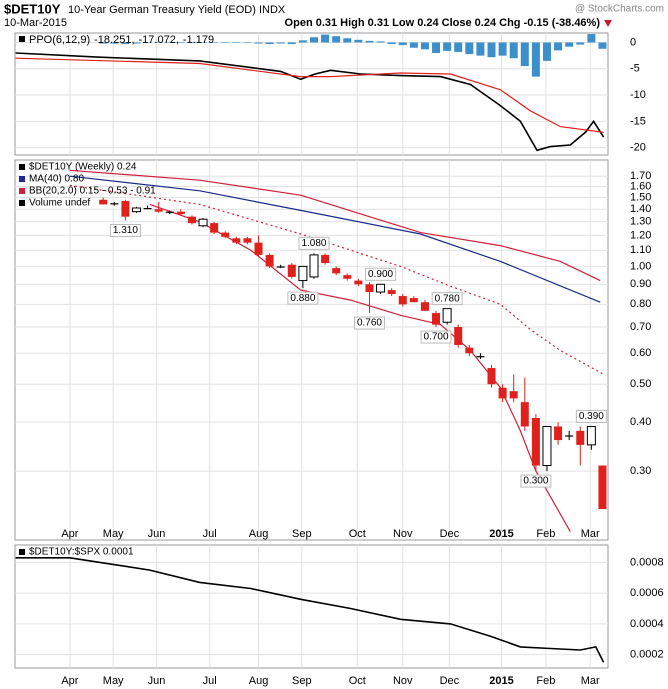  What do you see at coordinates (35, 23) in the screenshot?
I see `date: 10-Mar-2015` at bounding box center [35, 23].